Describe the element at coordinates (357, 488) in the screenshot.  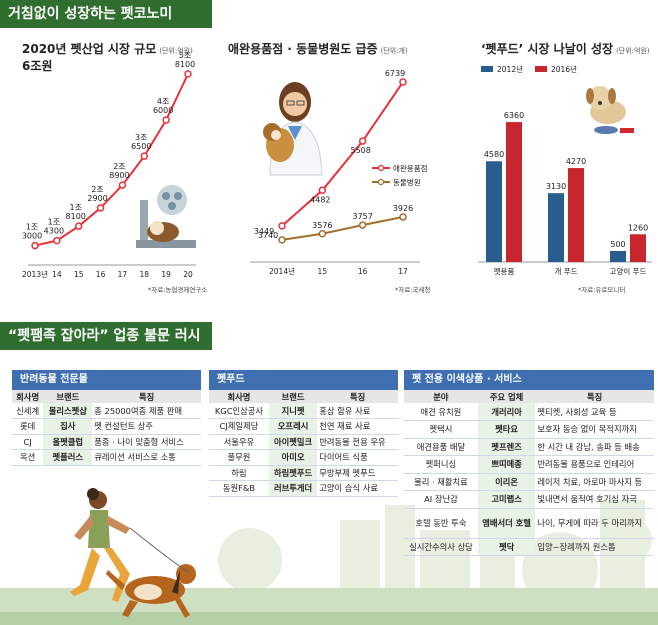
I see `feature-cell: 고양이 습식 사료` at that location.